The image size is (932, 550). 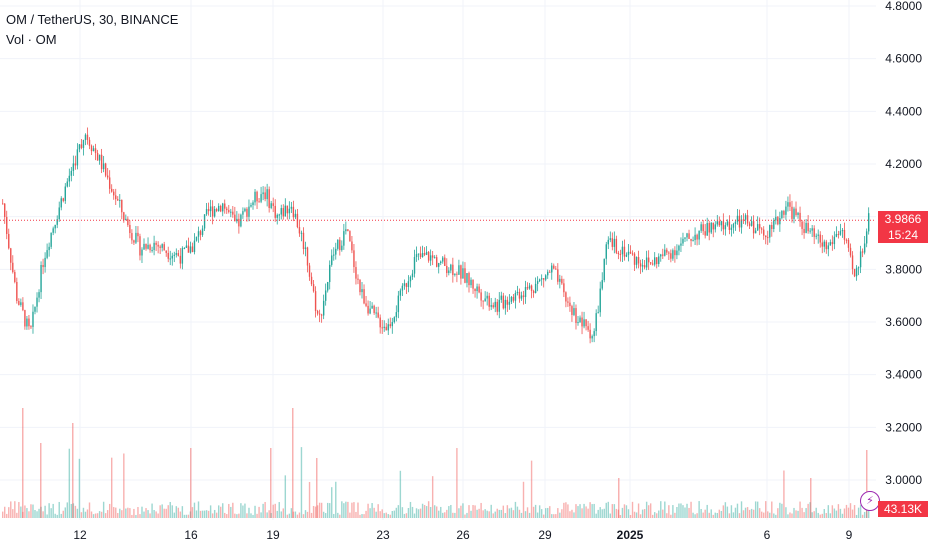 I want to click on symbol-title: OM / TetherUS, 30, BINANCE, so click(x=92, y=19).